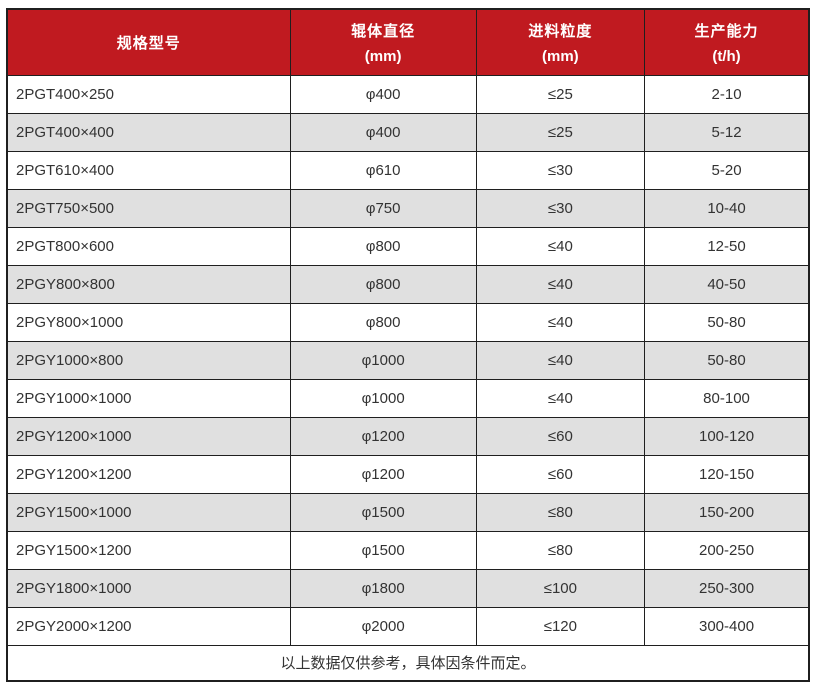 Image resolution: width=816 pixels, height=689 pixels. Describe the element at coordinates (727, 132) in the screenshot. I see `cell-capacity: 5-12` at that location.